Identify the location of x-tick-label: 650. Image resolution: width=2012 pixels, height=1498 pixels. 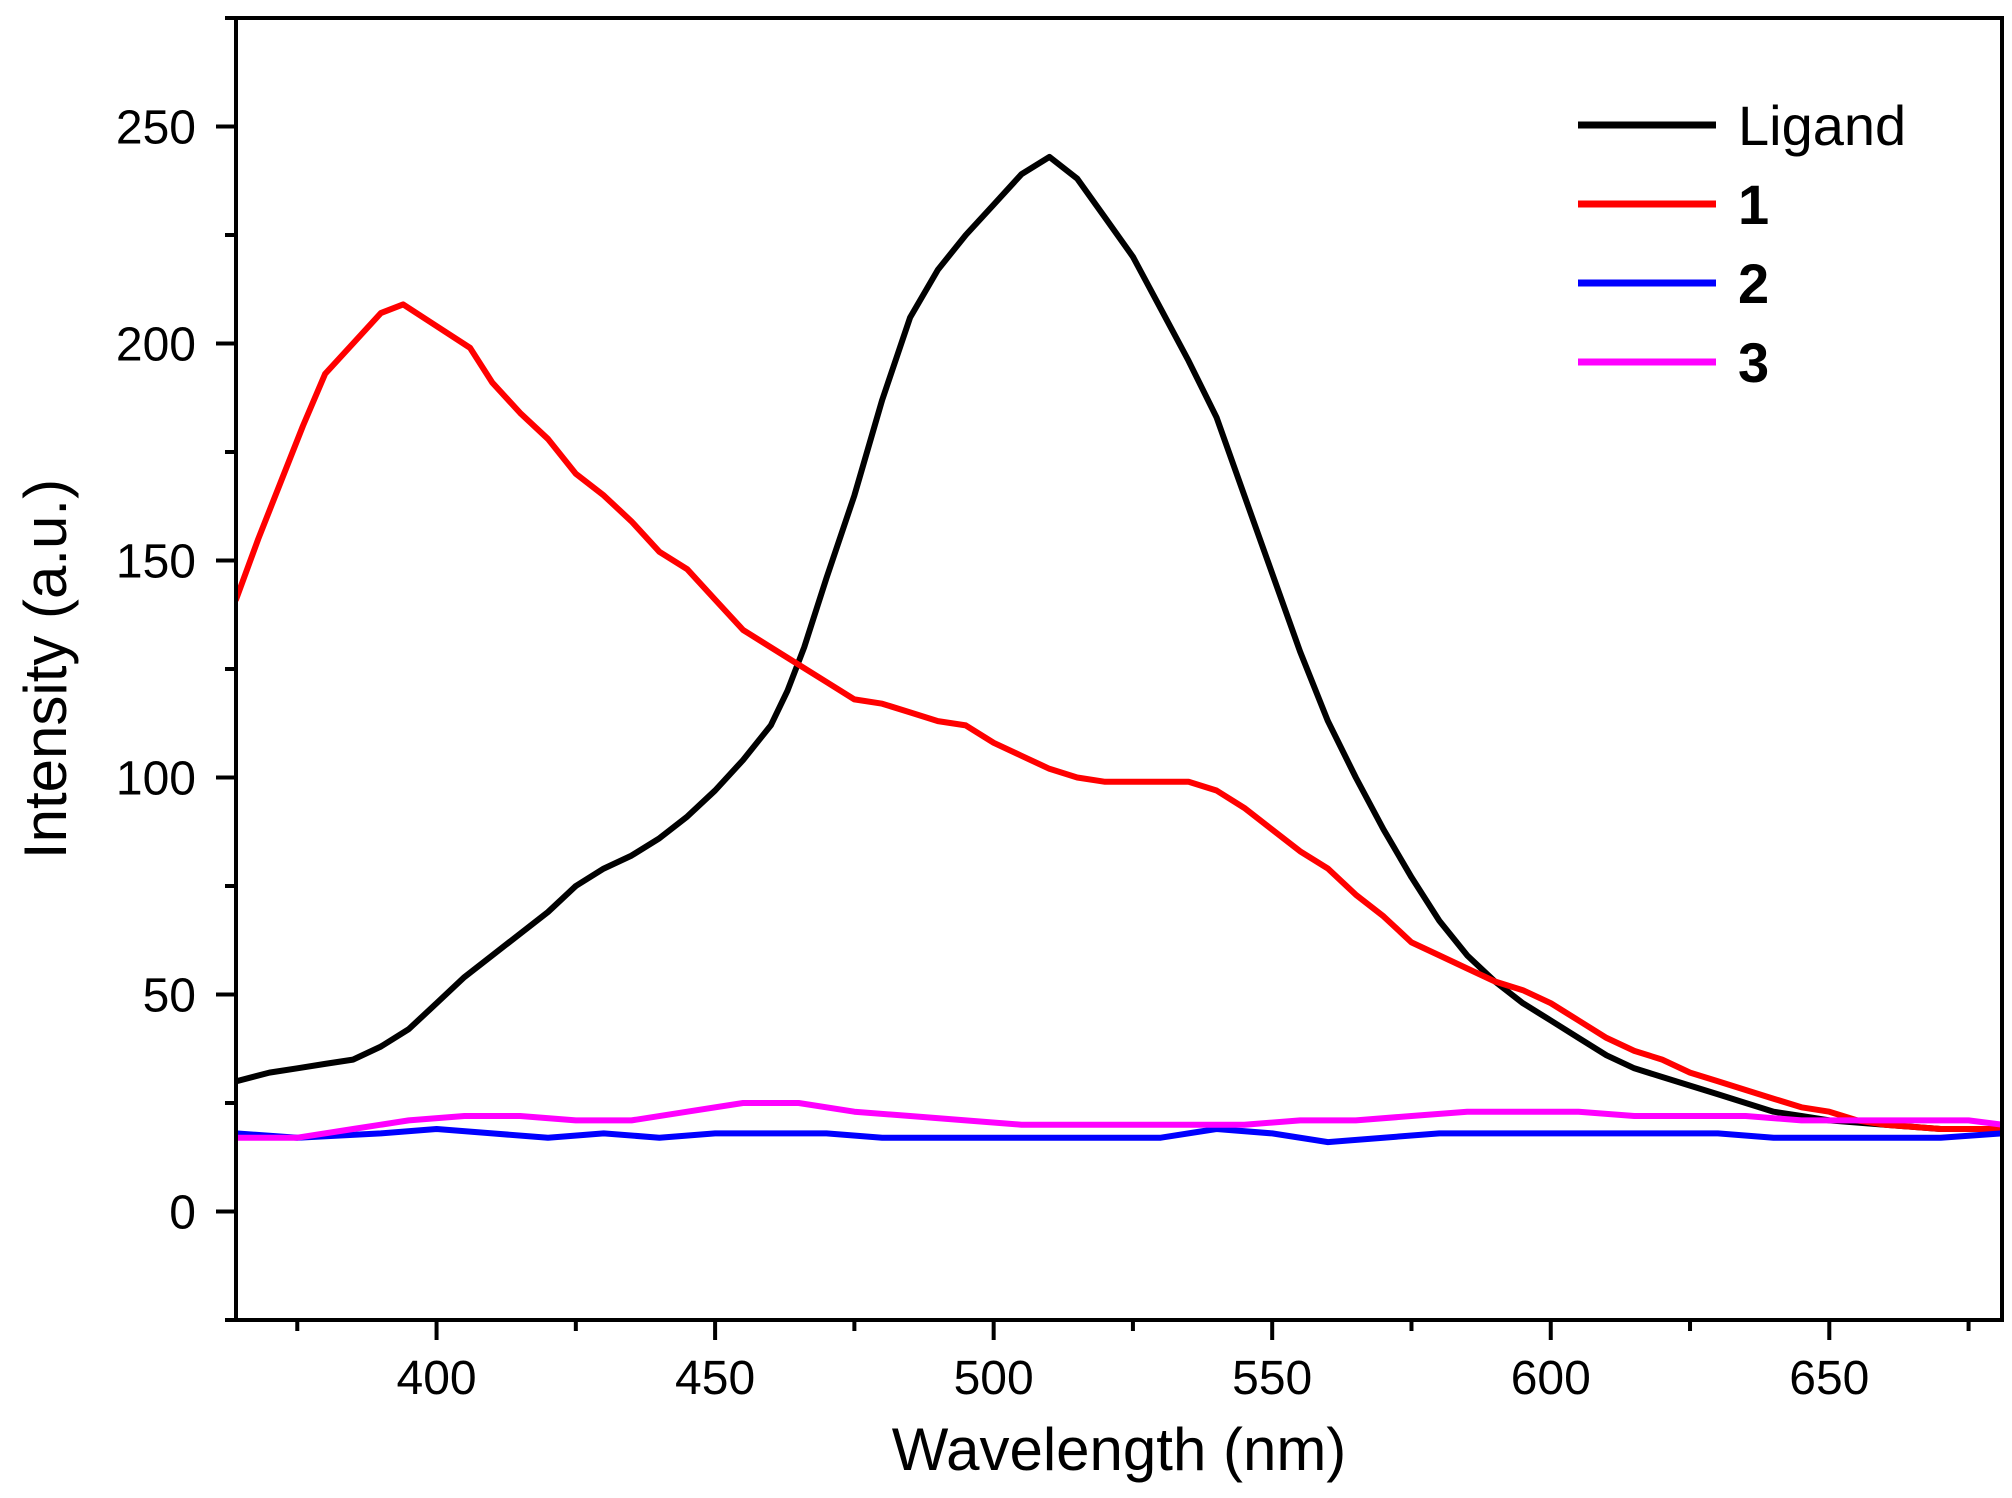
(1829, 1378).